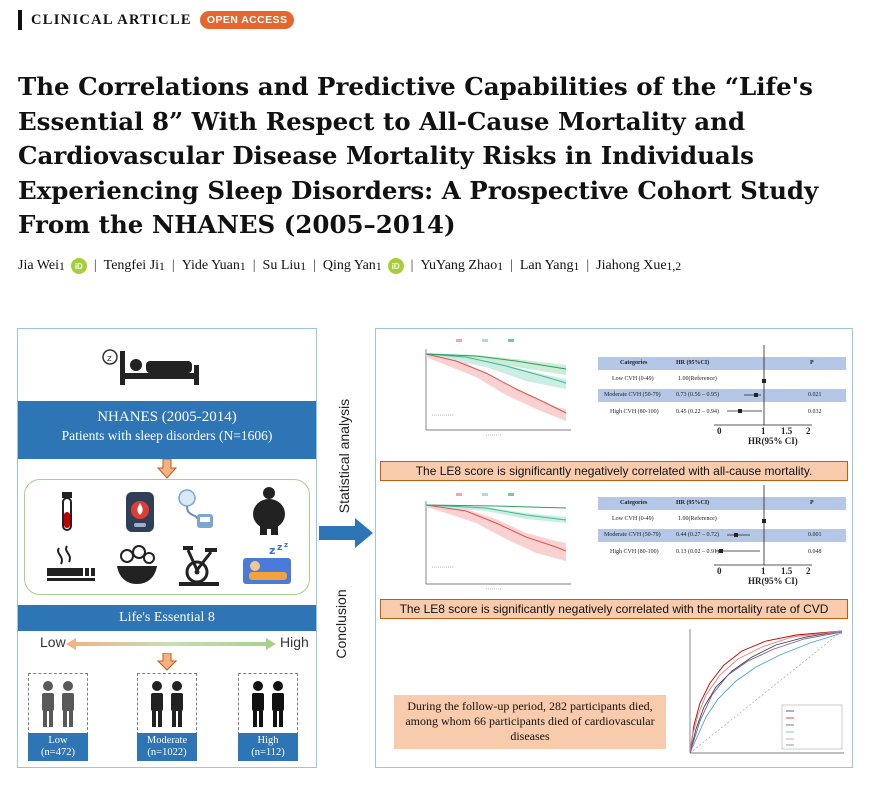  What do you see at coordinates (167, 417) in the screenshot?
I see `nhanes-title: NHANES (2005-2014)` at bounding box center [167, 417].